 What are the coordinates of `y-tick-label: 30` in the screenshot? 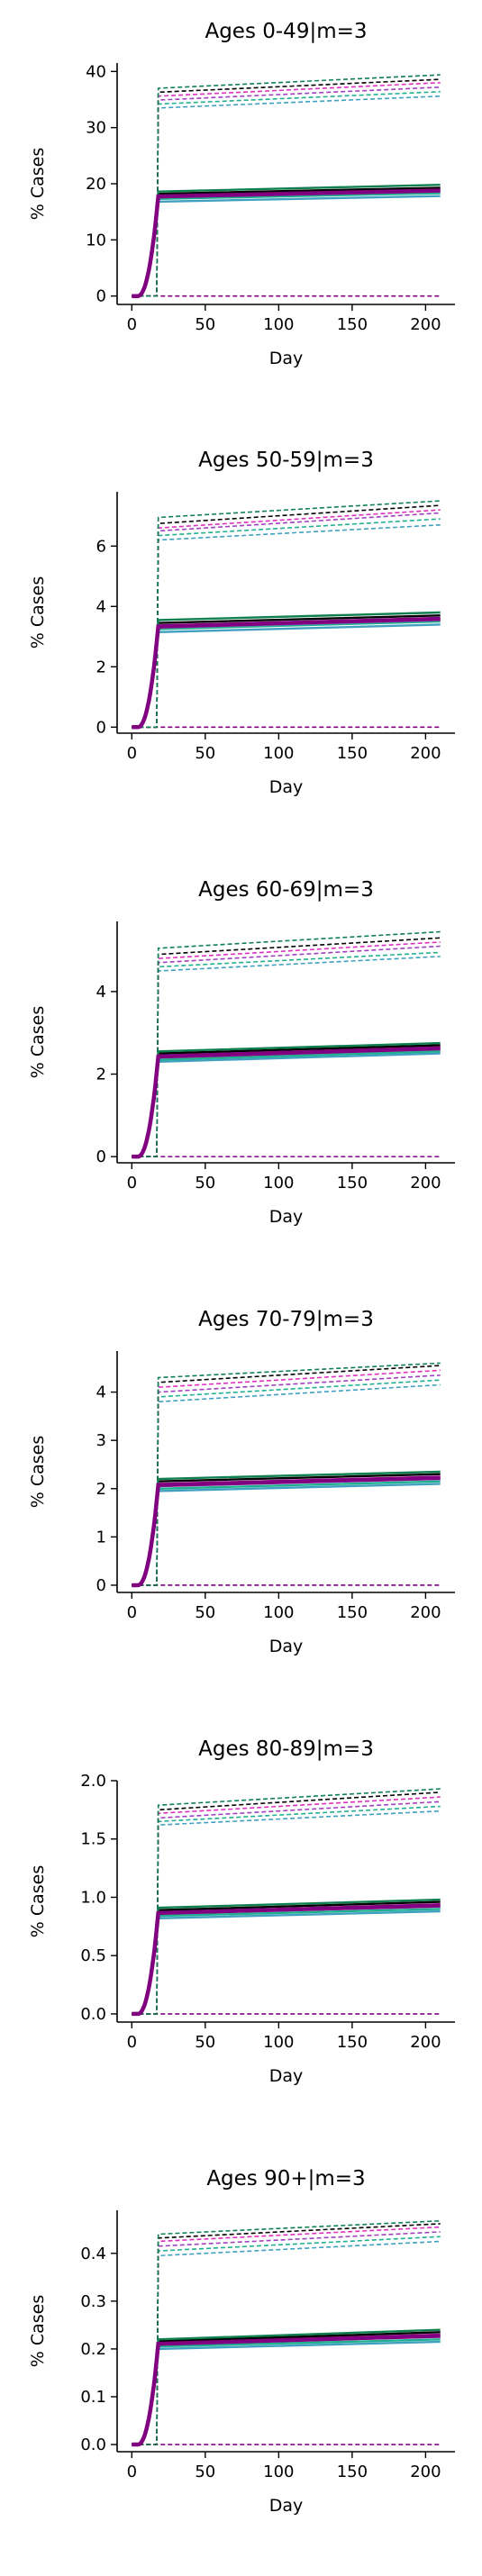 It's located at (96, 128).